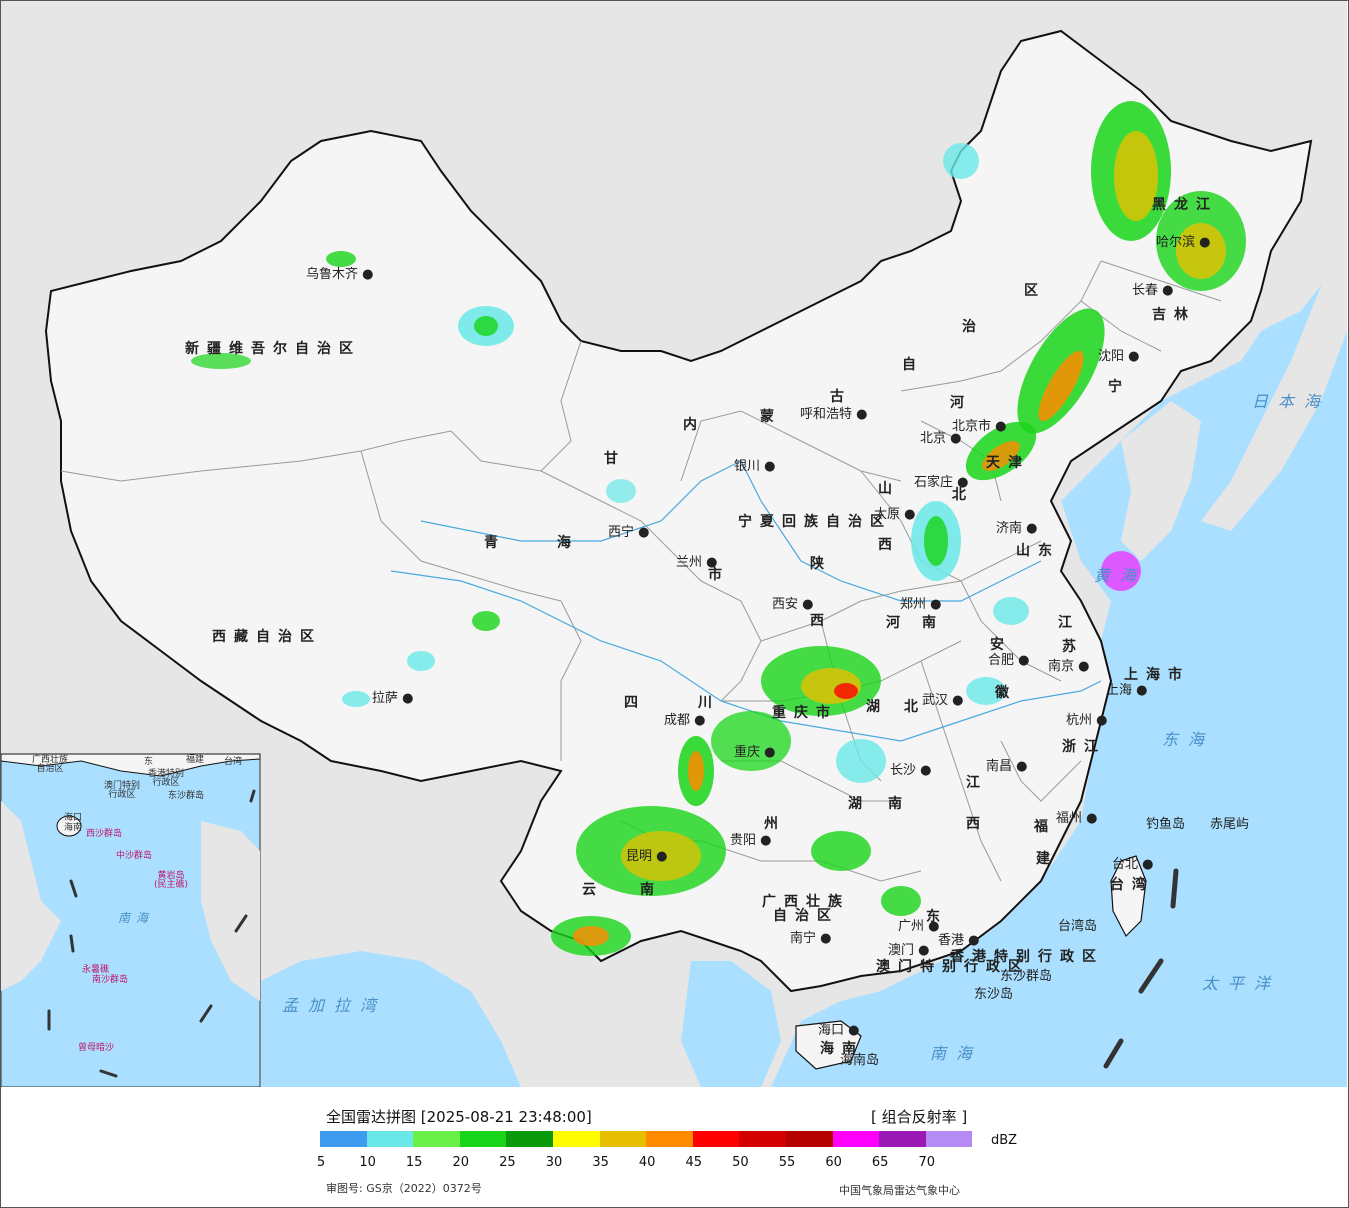 Image resolution: width=1349 pixels, height=1208 pixels. Describe the element at coordinates (841, 397) in the screenshot. I see `province-label-nm-gu: 古` at that location.